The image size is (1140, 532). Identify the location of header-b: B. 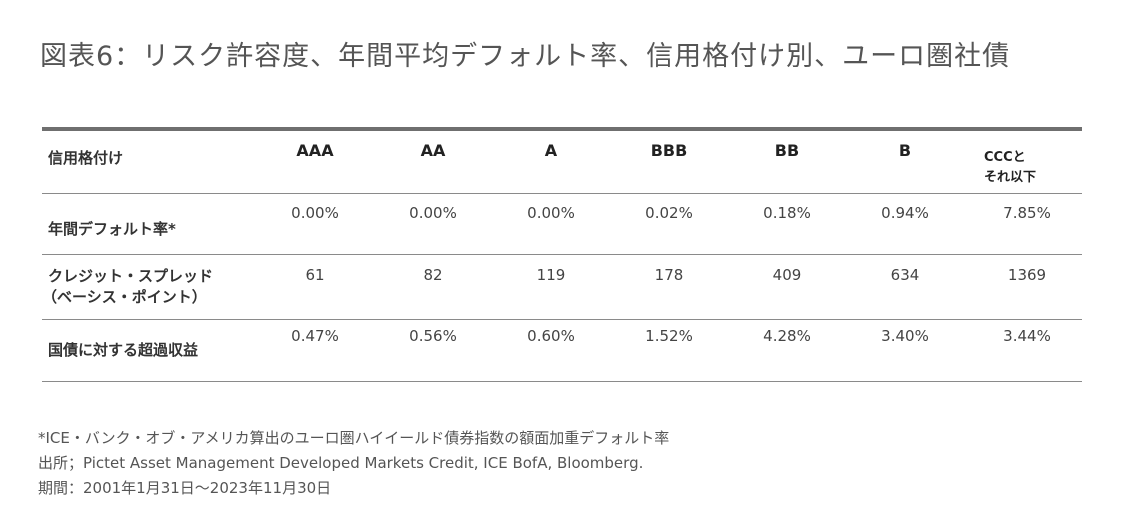
(905, 150).